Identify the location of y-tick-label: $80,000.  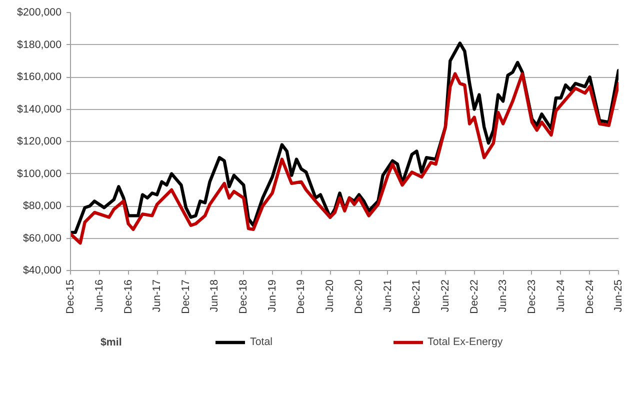
(42, 206).